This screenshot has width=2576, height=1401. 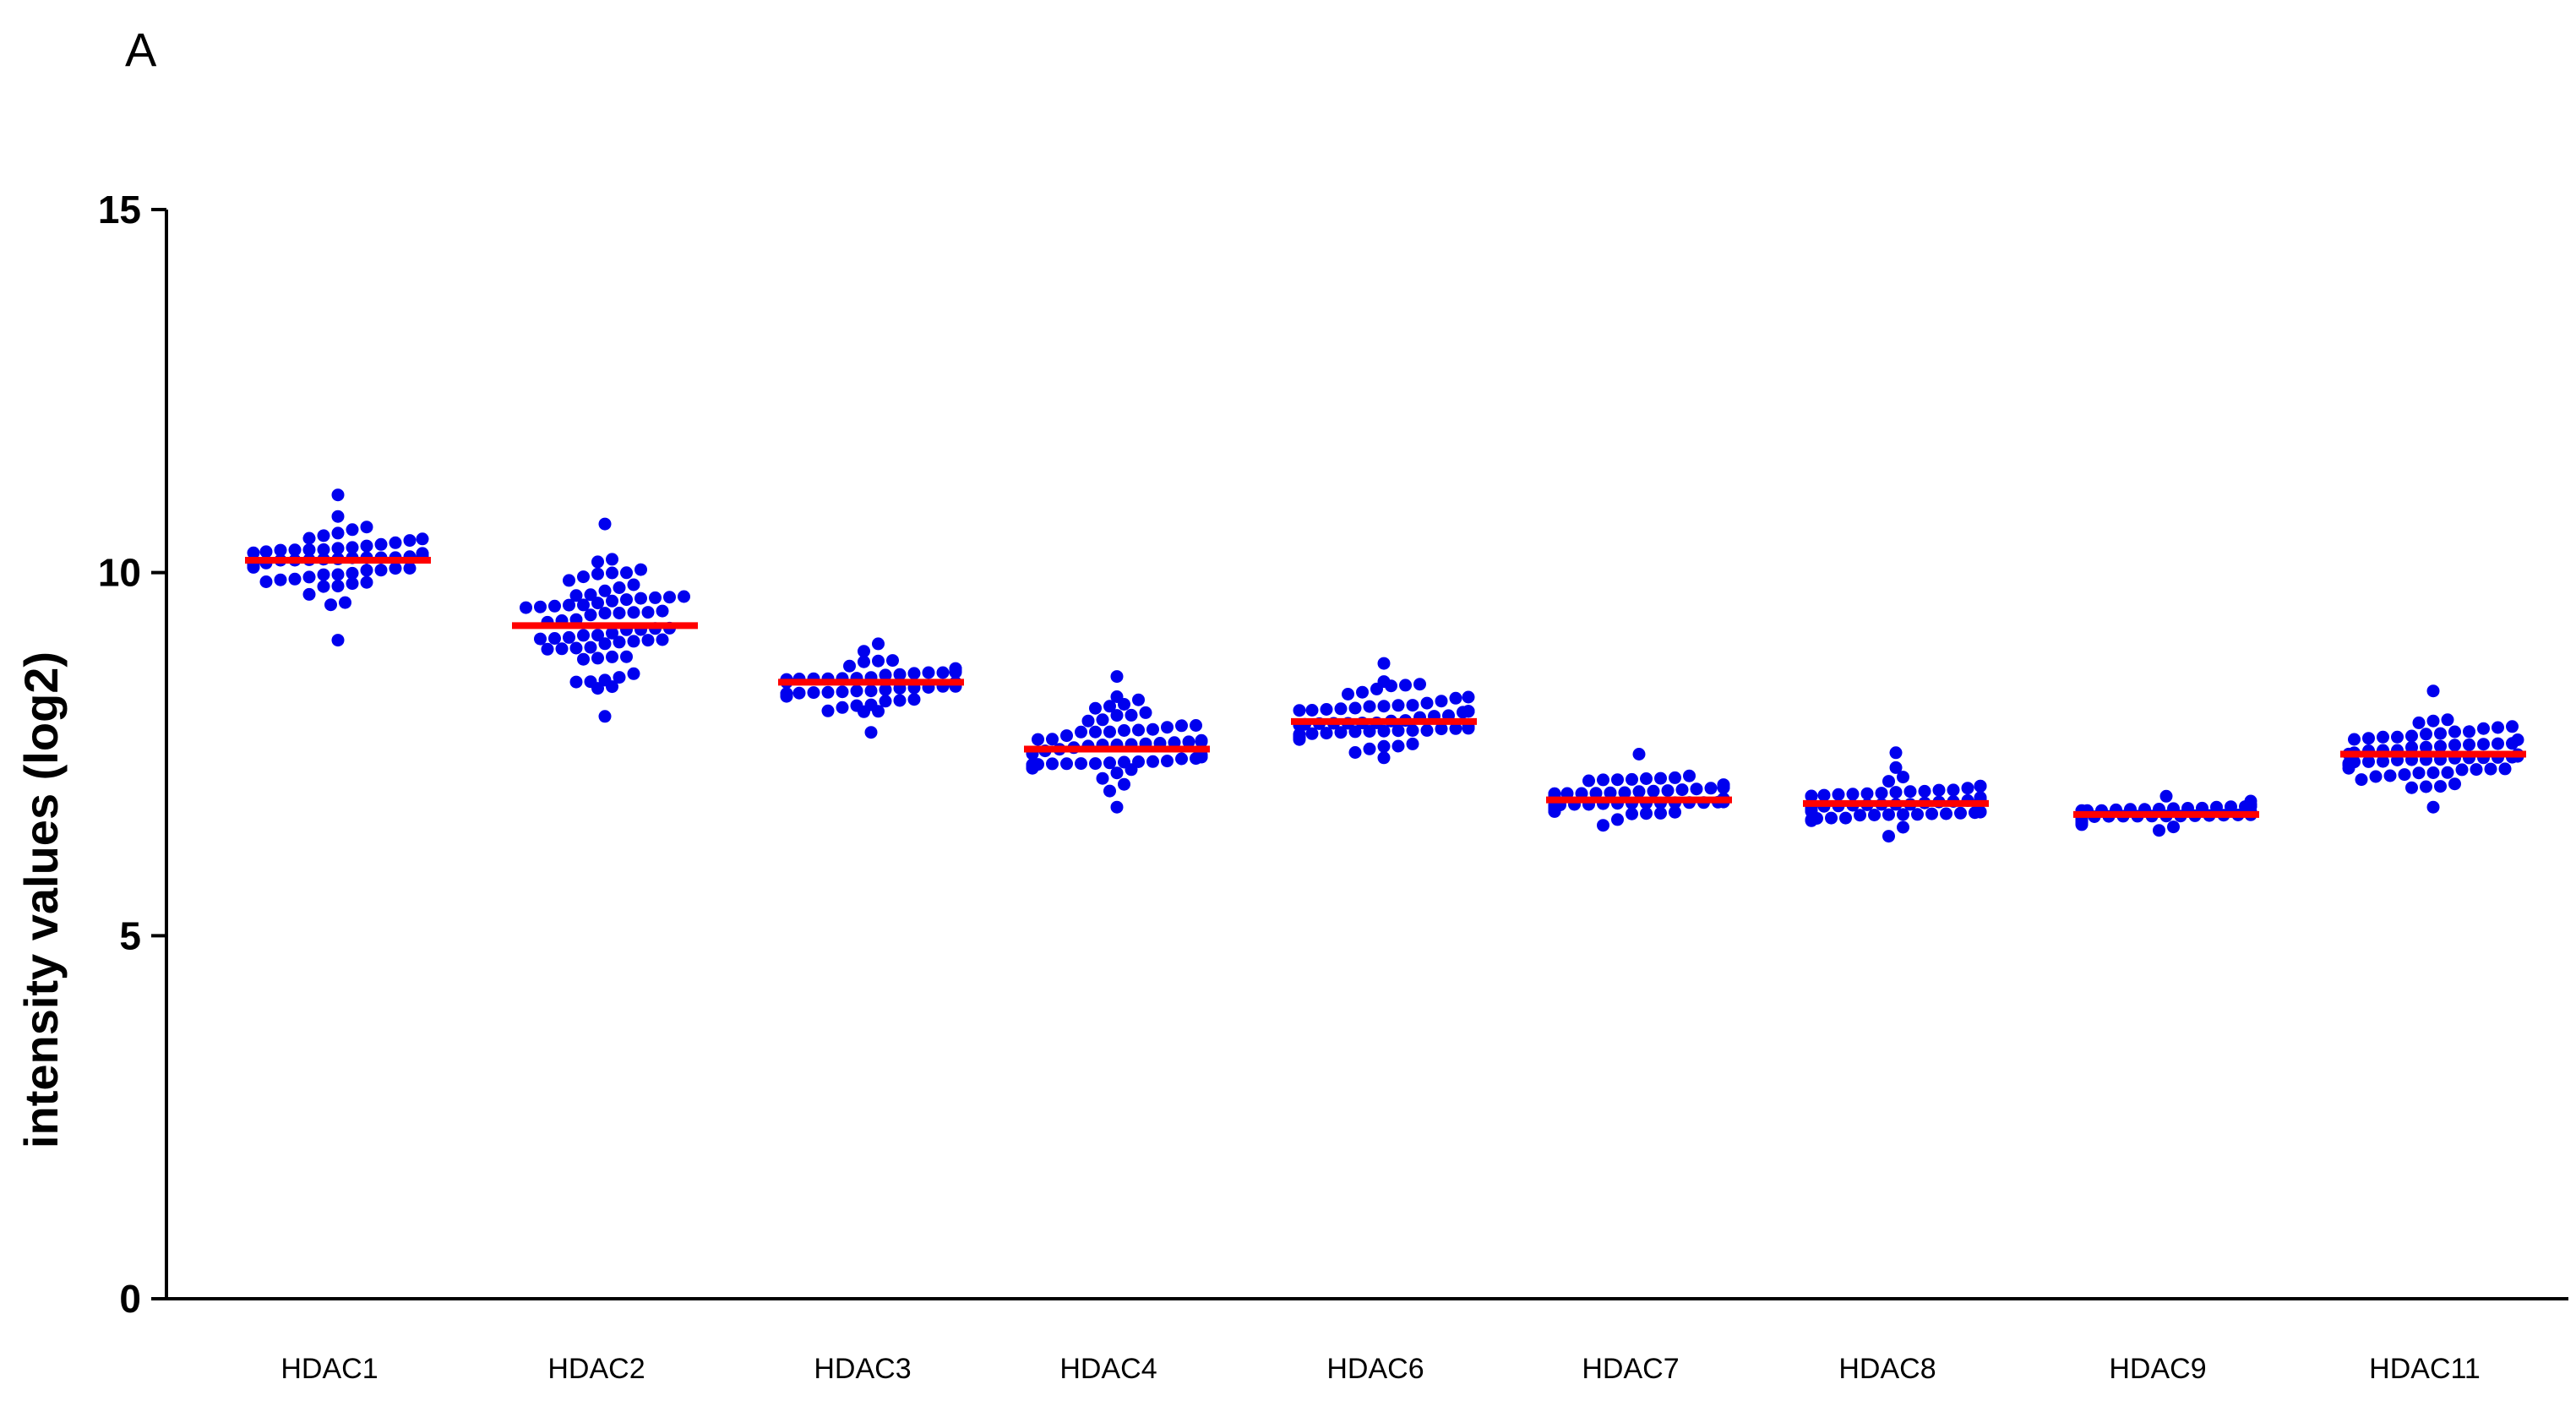 I want to click on x-tick-label-hdac7: HDAC7, so click(x=1630, y=1369).